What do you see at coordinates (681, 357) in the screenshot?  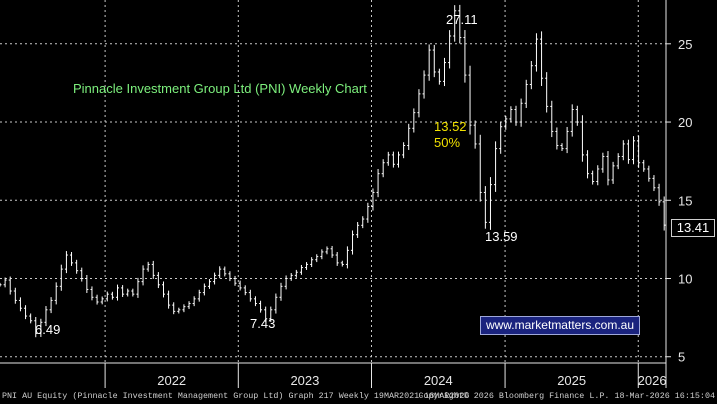 I see `y-tick-label: 5` at bounding box center [681, 357].